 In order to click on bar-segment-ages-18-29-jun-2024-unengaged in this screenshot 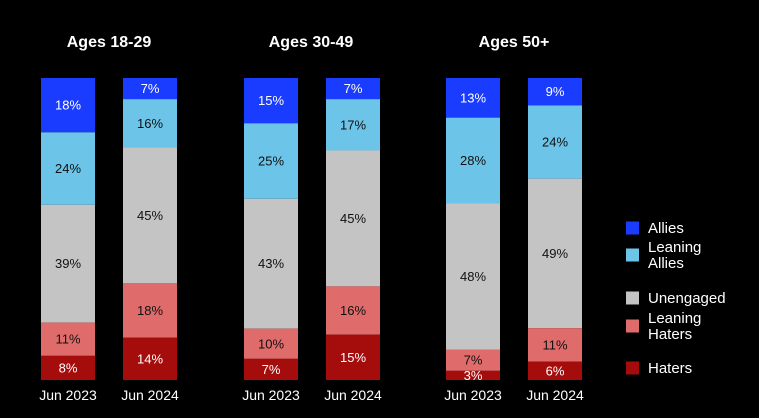, I will do `click(150, 215)`.